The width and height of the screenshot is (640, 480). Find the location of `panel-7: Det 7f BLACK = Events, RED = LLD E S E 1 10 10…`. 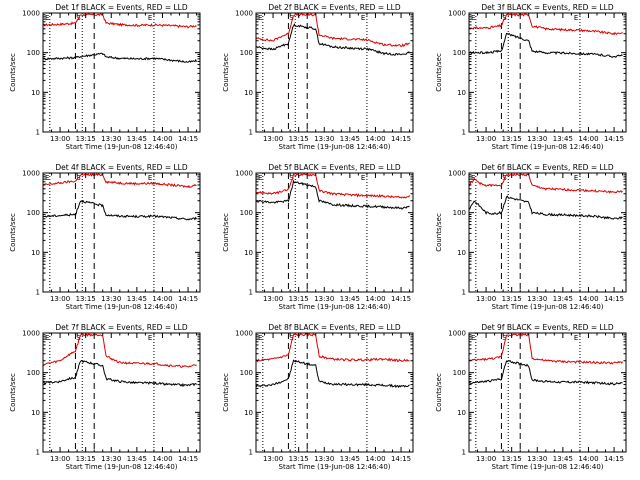

panel-7: Det 7f BLACK = Events, RED = LLD E S E 1 10 10… is located at coordinates (105, 397).